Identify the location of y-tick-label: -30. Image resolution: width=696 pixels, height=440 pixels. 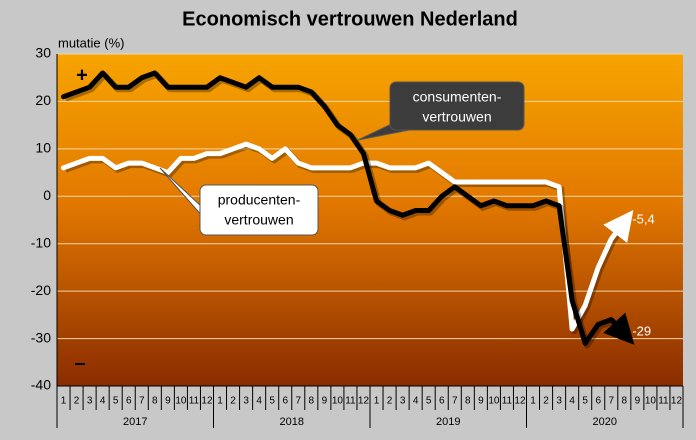
(41, 337).